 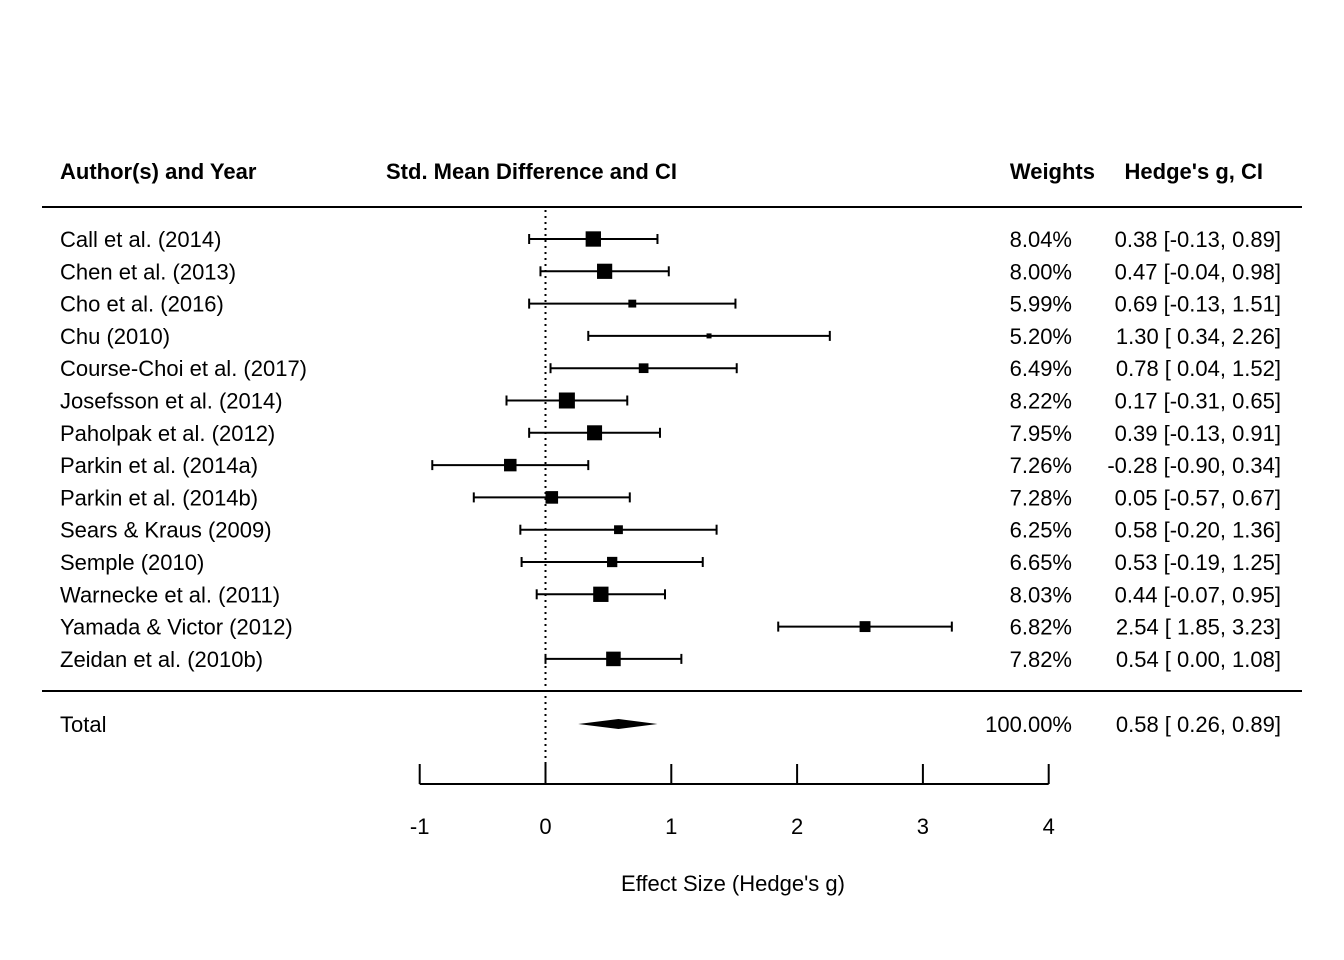 I want to click on study-ci: 0.05 [-0.57, 0.67], so click(x=1198, y=497).